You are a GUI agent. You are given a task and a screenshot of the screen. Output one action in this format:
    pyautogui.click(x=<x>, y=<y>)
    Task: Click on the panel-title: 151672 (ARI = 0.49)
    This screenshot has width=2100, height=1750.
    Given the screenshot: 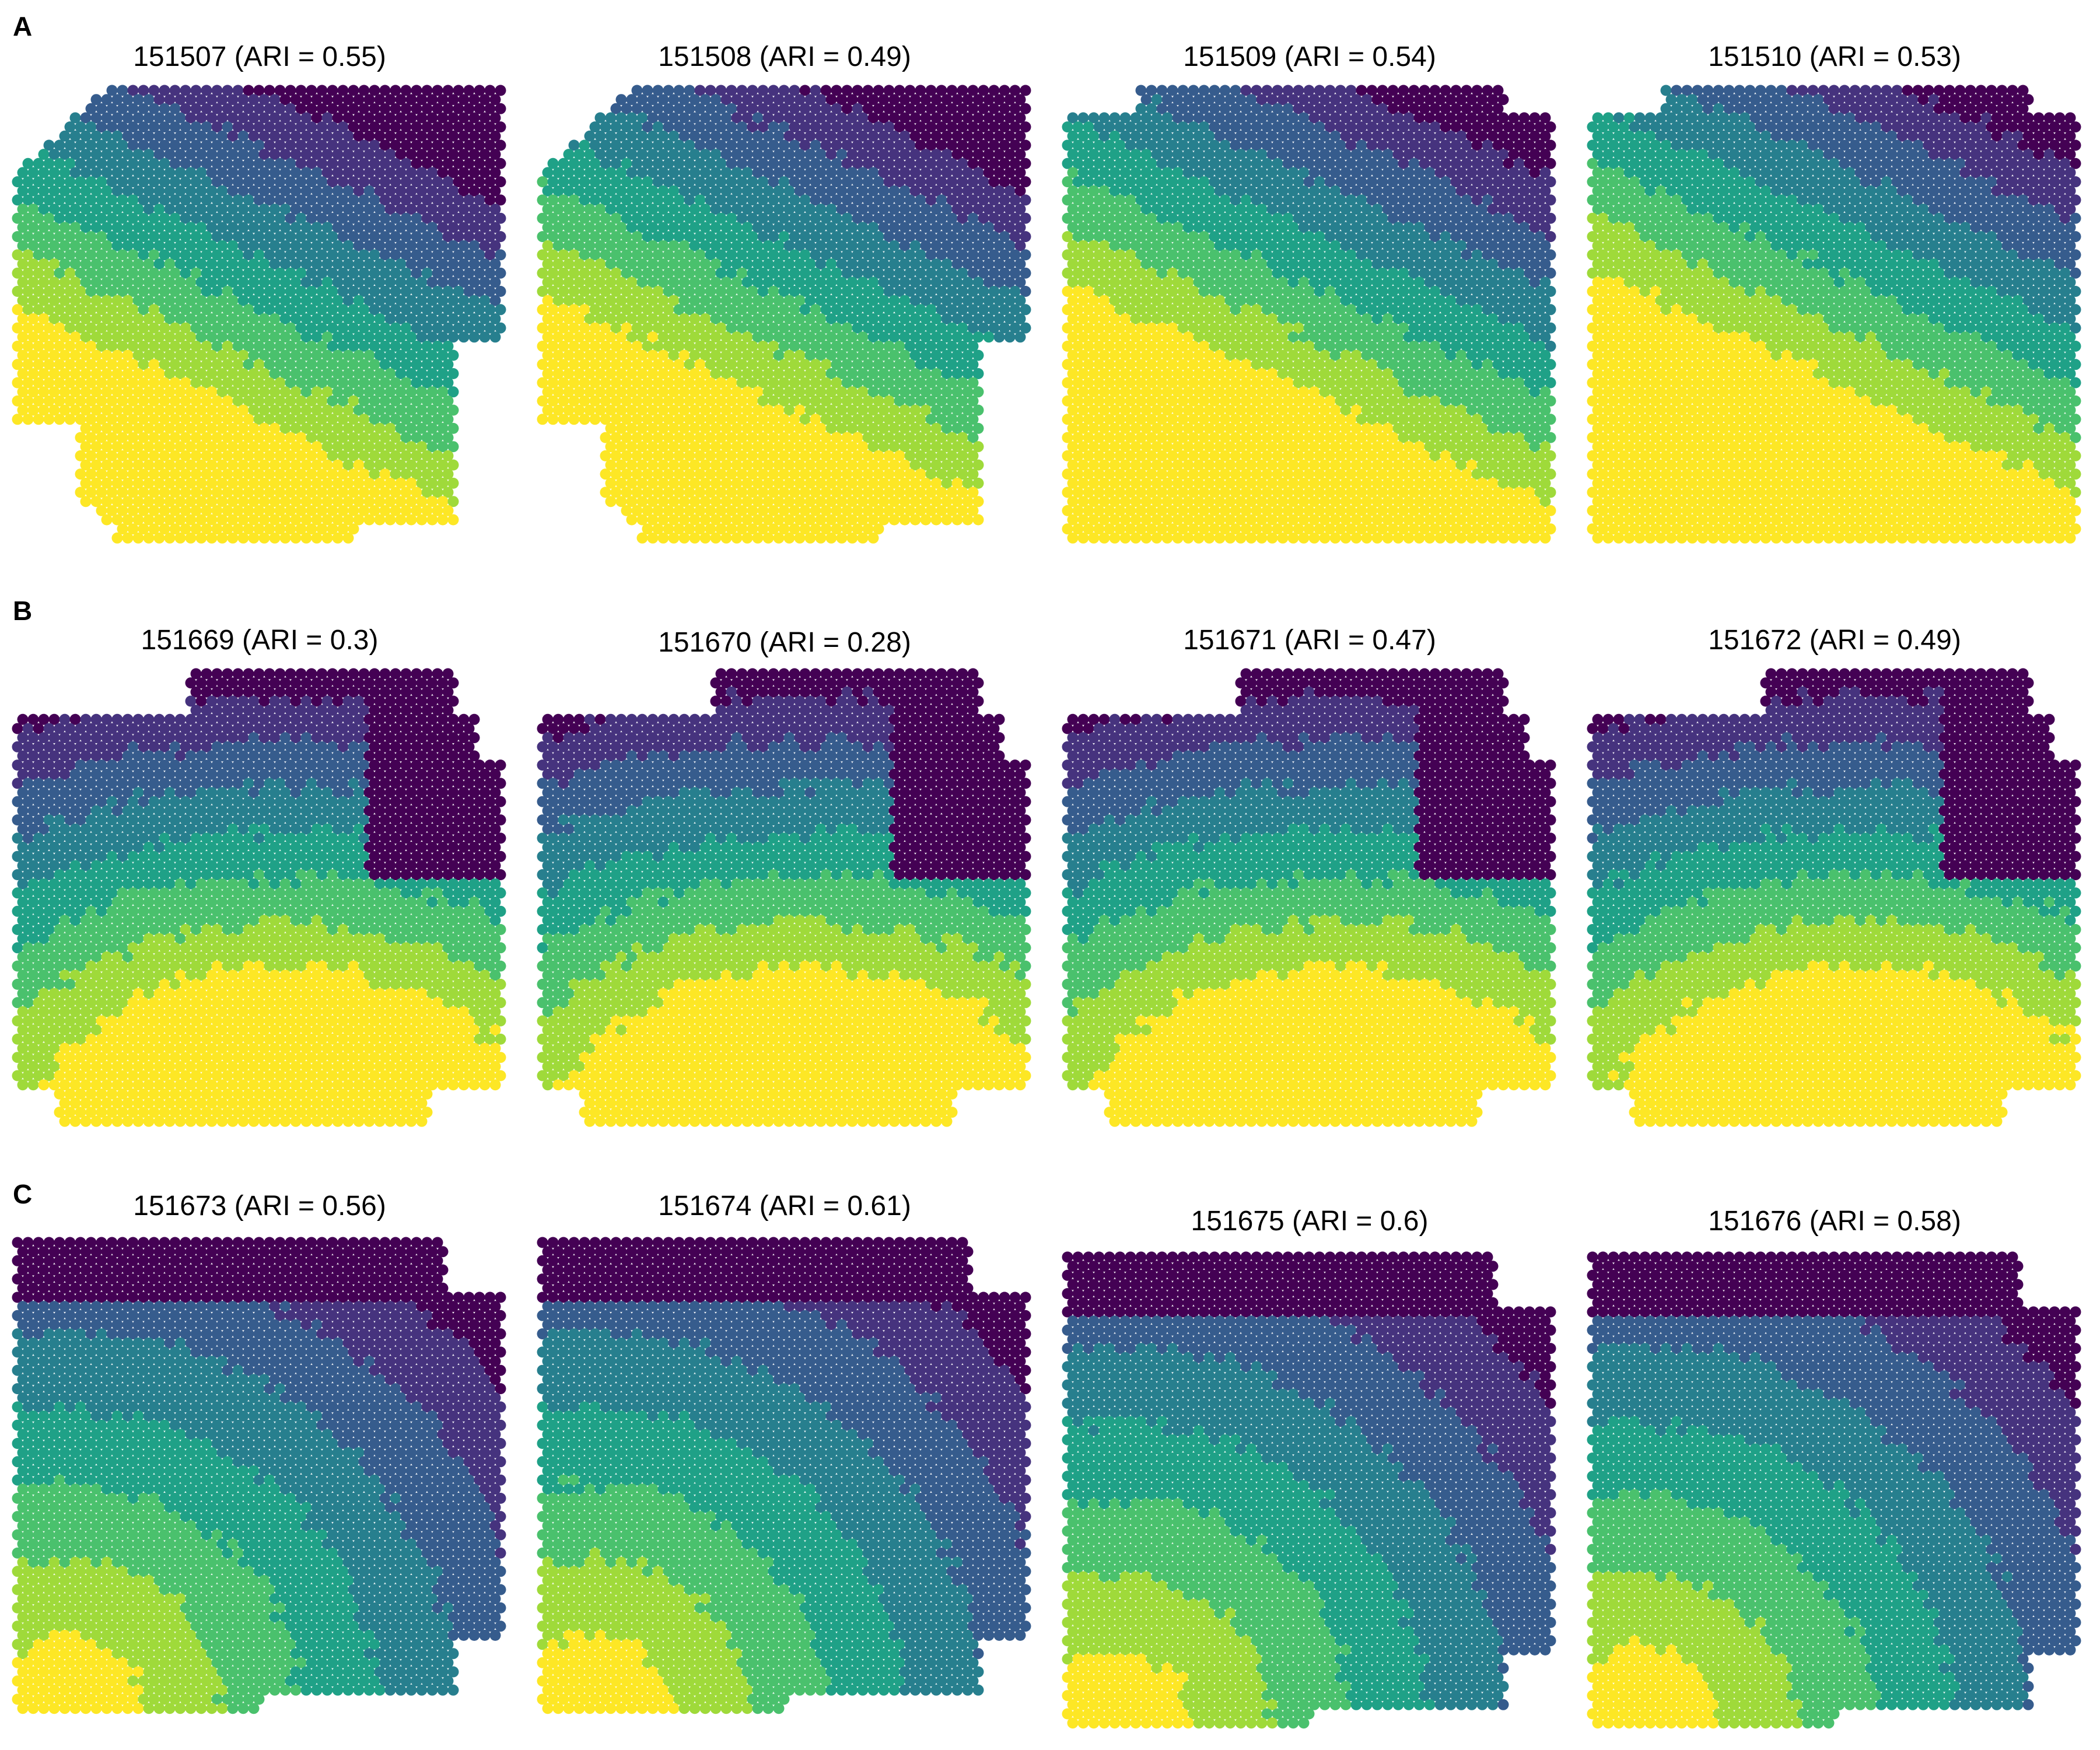 What is the action you would take?
    pyautogui.click(x=1834, y=640)
    